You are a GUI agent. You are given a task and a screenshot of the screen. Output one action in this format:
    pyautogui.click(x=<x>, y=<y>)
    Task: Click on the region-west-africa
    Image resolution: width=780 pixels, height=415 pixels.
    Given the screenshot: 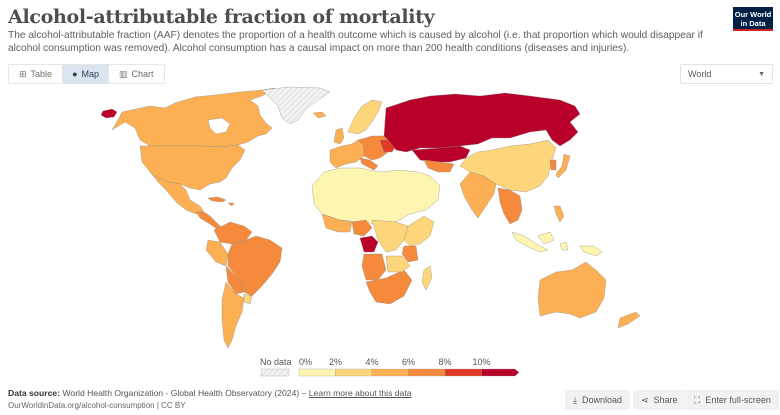 What is the action you would take?
    pyautogui.click(x=337, y=223)
    